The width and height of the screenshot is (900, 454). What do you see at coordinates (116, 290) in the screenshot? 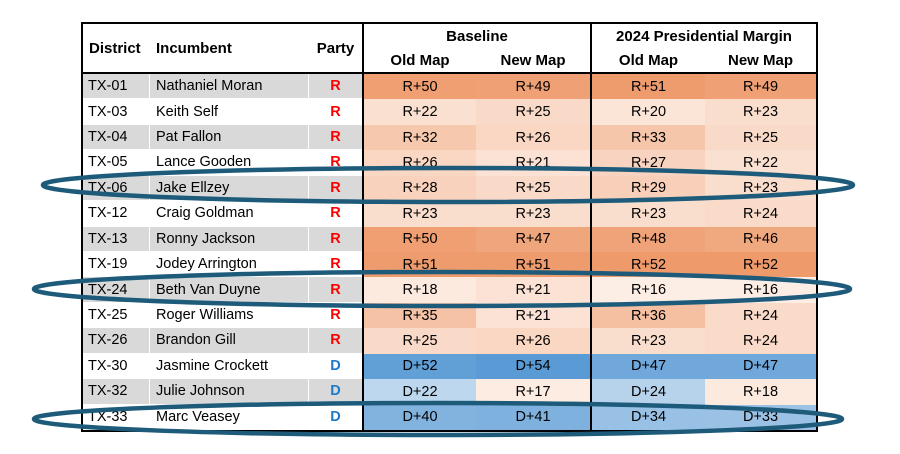
I see `district-cell: TX-24` at bounding box center [116, 290].